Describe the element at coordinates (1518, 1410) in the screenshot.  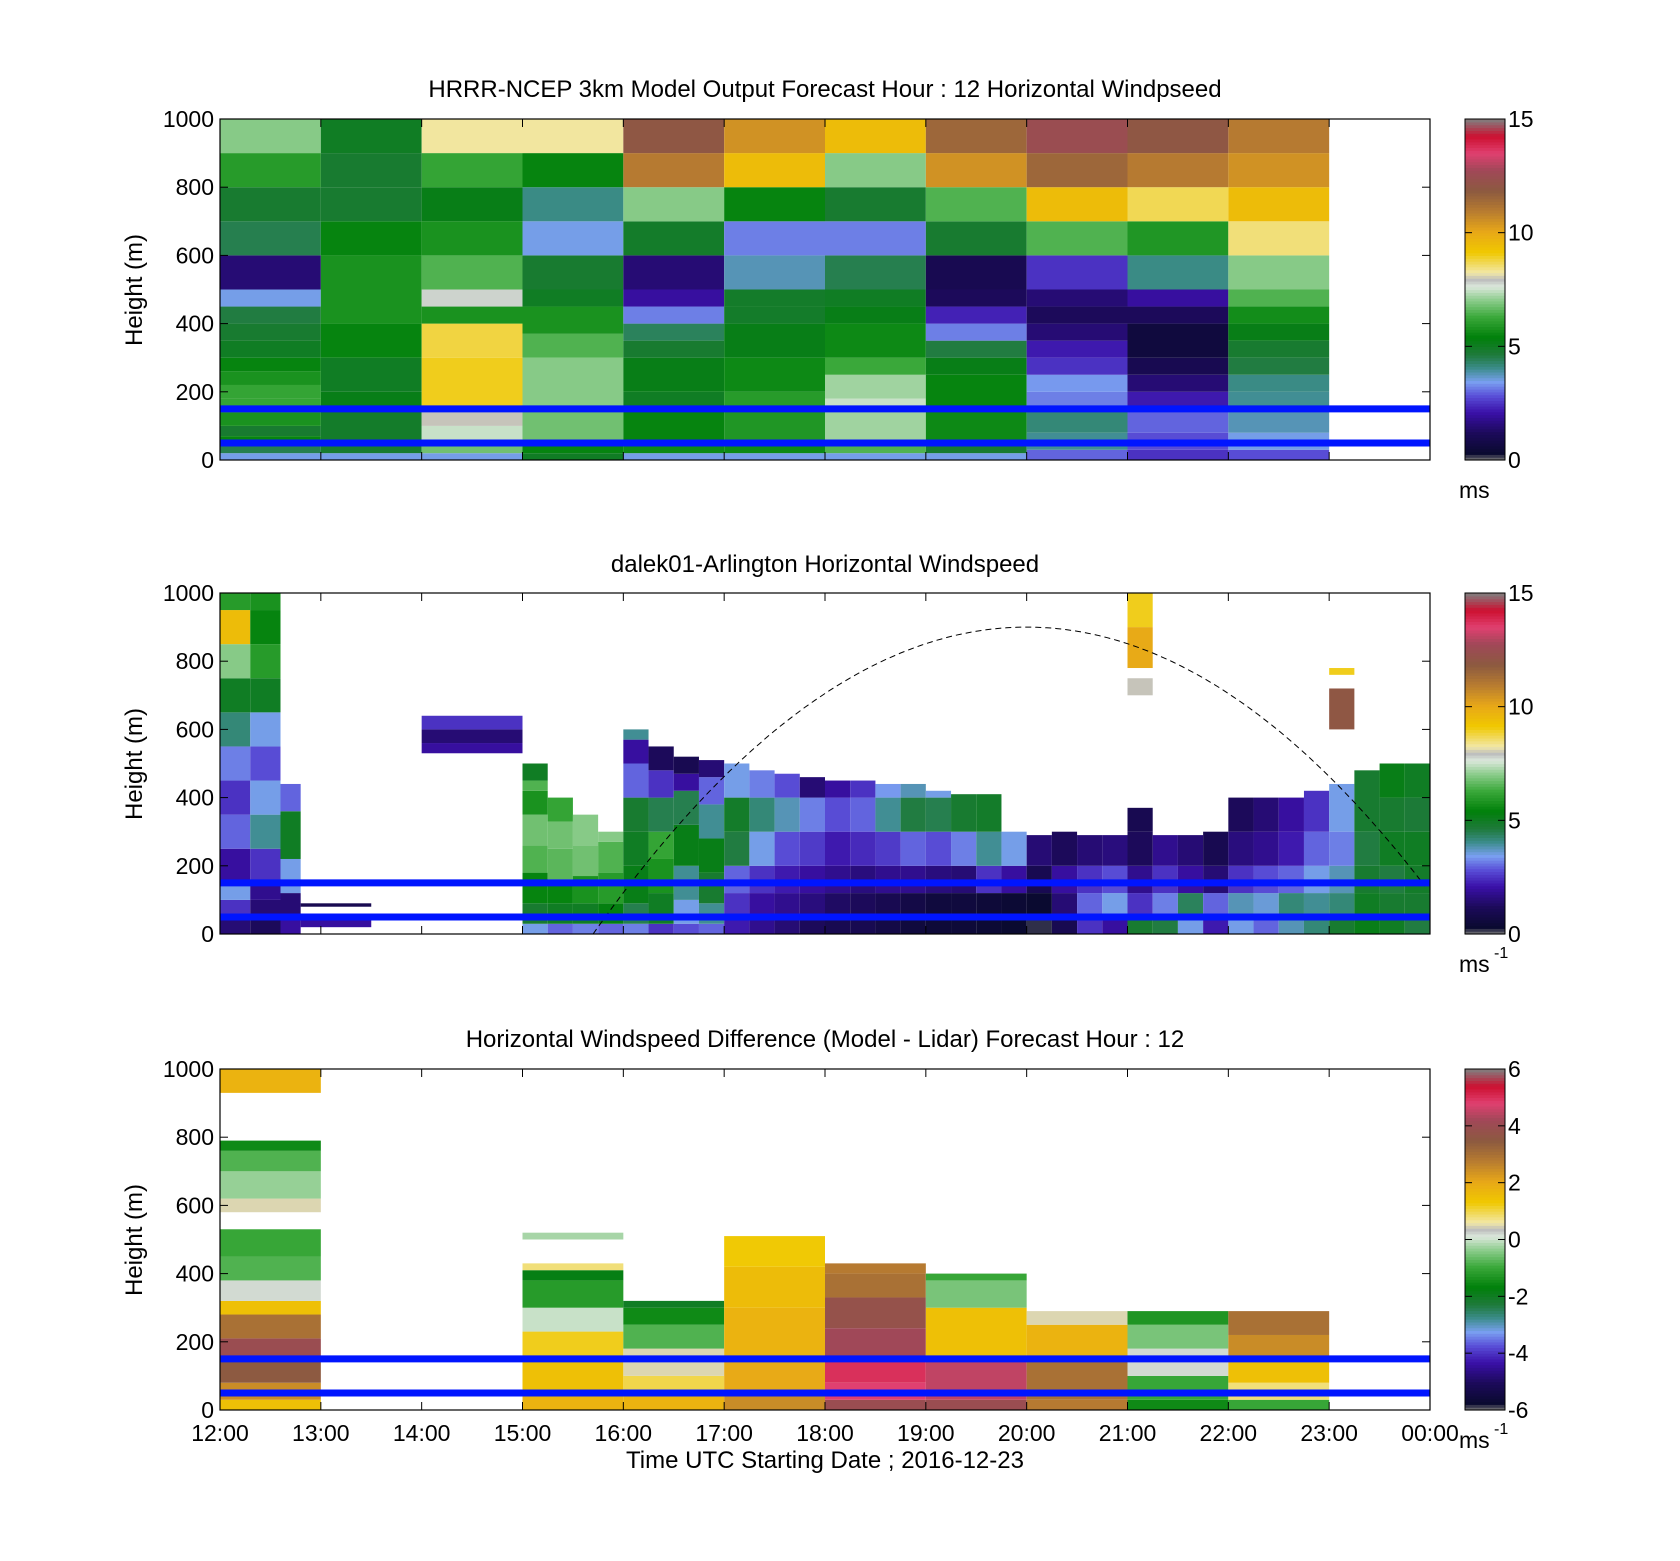
I see `colorbar-tick-label: -6` at that location.